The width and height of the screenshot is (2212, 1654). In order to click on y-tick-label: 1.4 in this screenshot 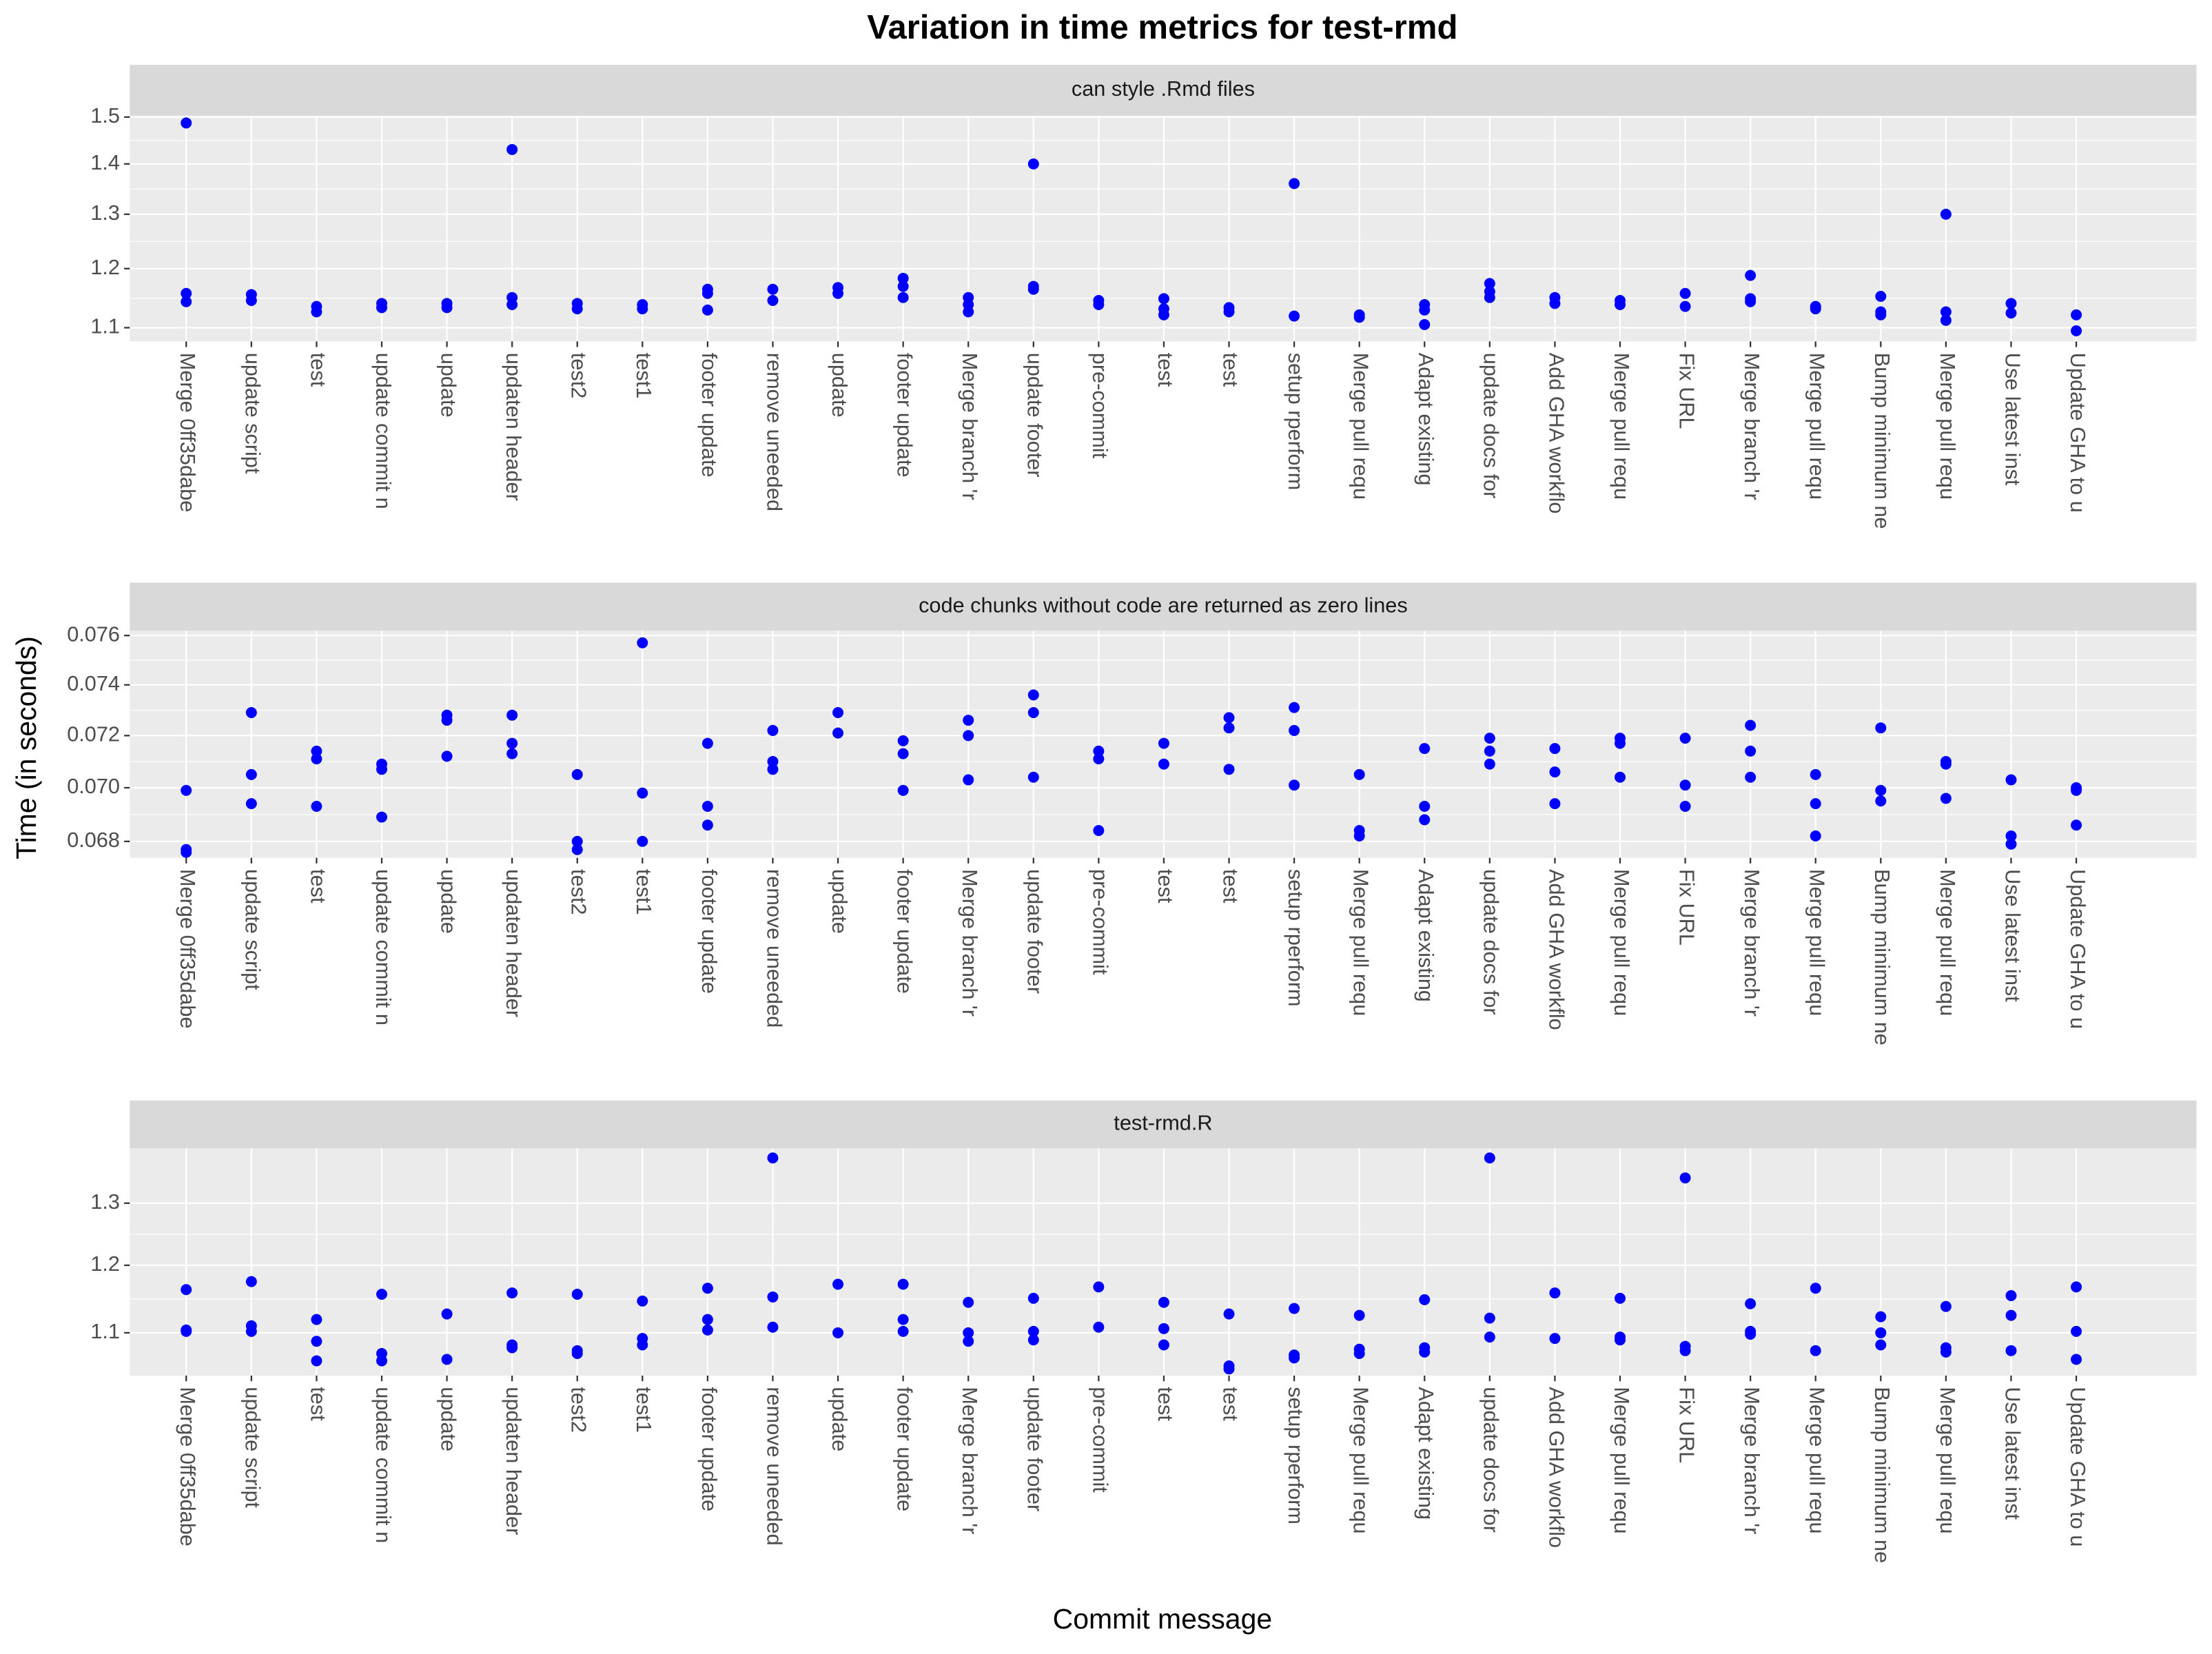, I will do `click(105, 162)`.